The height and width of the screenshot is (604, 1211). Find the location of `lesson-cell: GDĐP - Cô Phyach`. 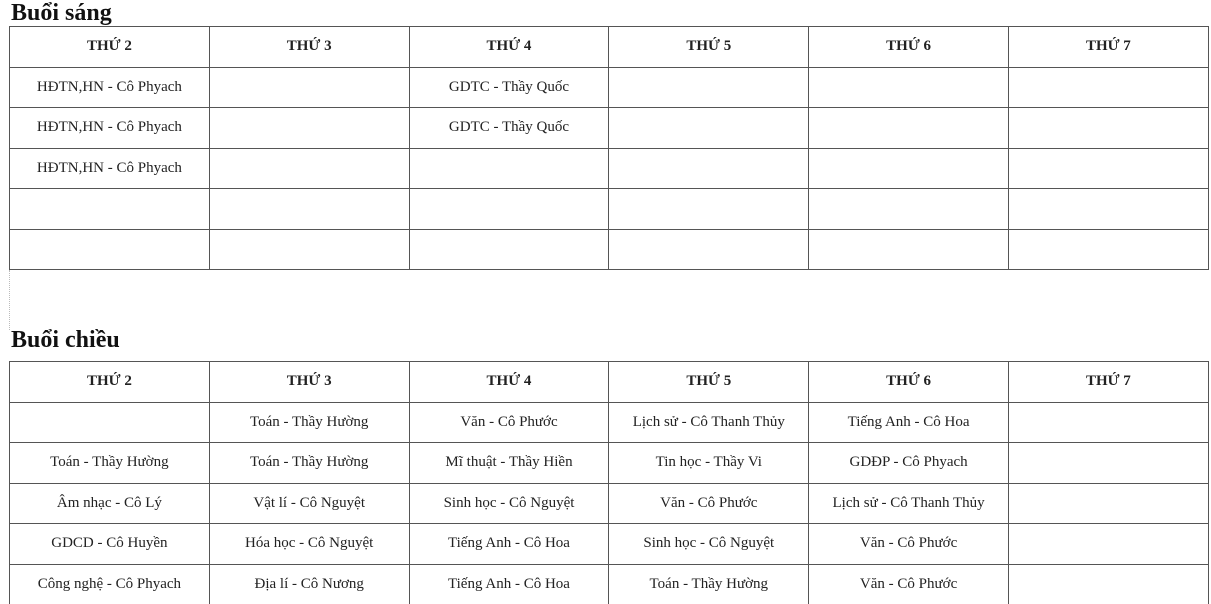

lesson-cell: GDĐP - Cô Phyach is located at coordinates (908, 463).